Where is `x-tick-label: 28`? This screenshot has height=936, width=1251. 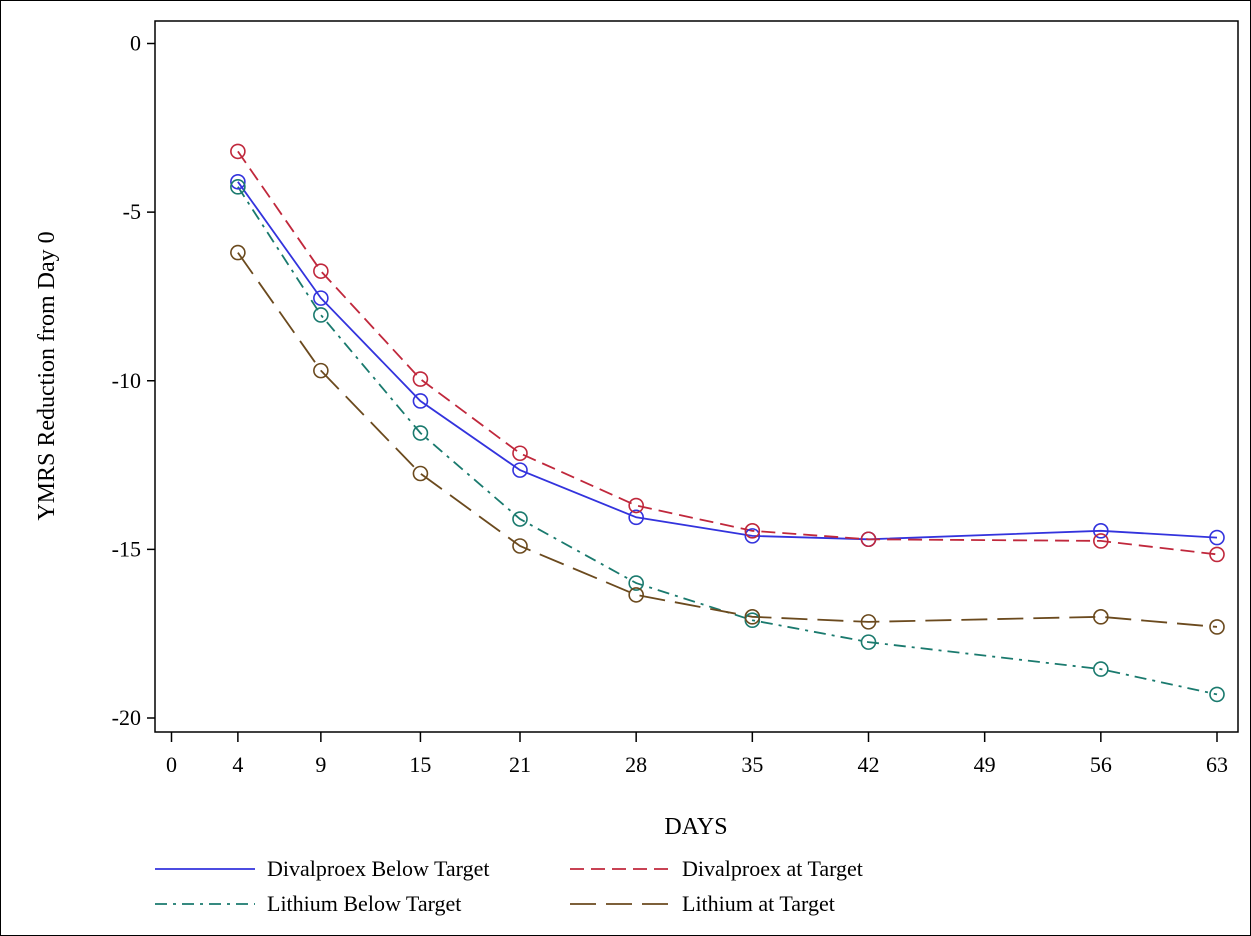 x-tick-label: 28 is located at coordinates (636, 764).